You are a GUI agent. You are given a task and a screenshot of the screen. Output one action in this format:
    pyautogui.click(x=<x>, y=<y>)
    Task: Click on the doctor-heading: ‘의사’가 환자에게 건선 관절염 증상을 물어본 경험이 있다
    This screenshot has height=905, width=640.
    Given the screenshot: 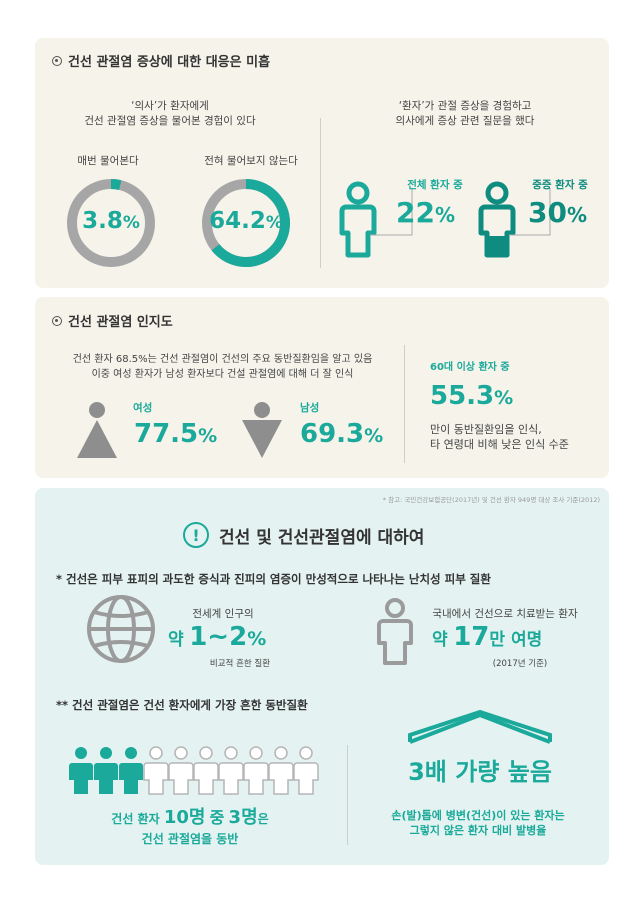 What is the action you would take?
    pyautogui.click(x=170, y=113)
    